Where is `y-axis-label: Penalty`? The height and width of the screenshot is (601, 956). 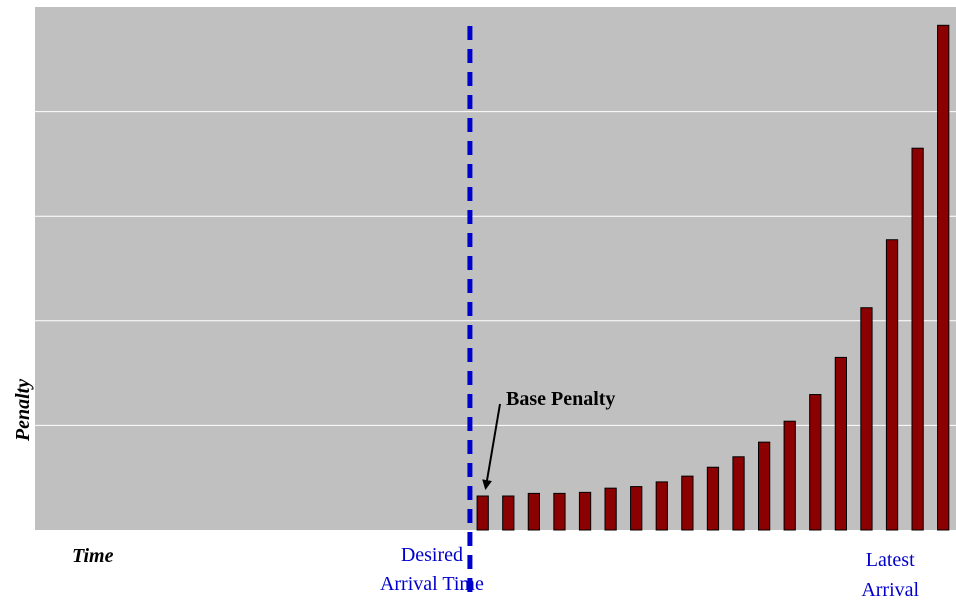
y-axis-label: Penalty is located at coordinates (23, 410).